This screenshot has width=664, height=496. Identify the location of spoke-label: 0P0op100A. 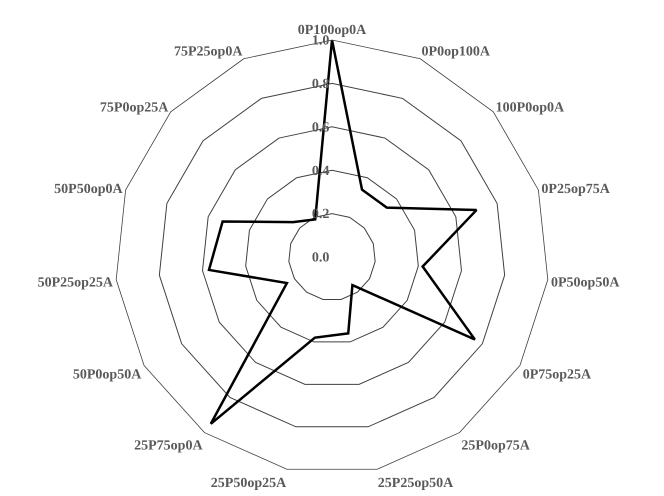
(456, 52).